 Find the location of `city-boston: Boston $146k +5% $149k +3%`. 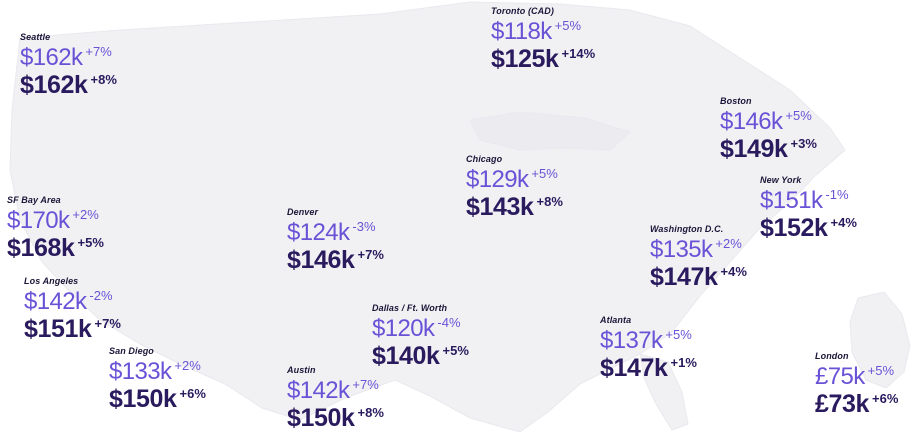

city-boston: Boston $146k +5% $149k +3% is located at coordinates (768, 129).